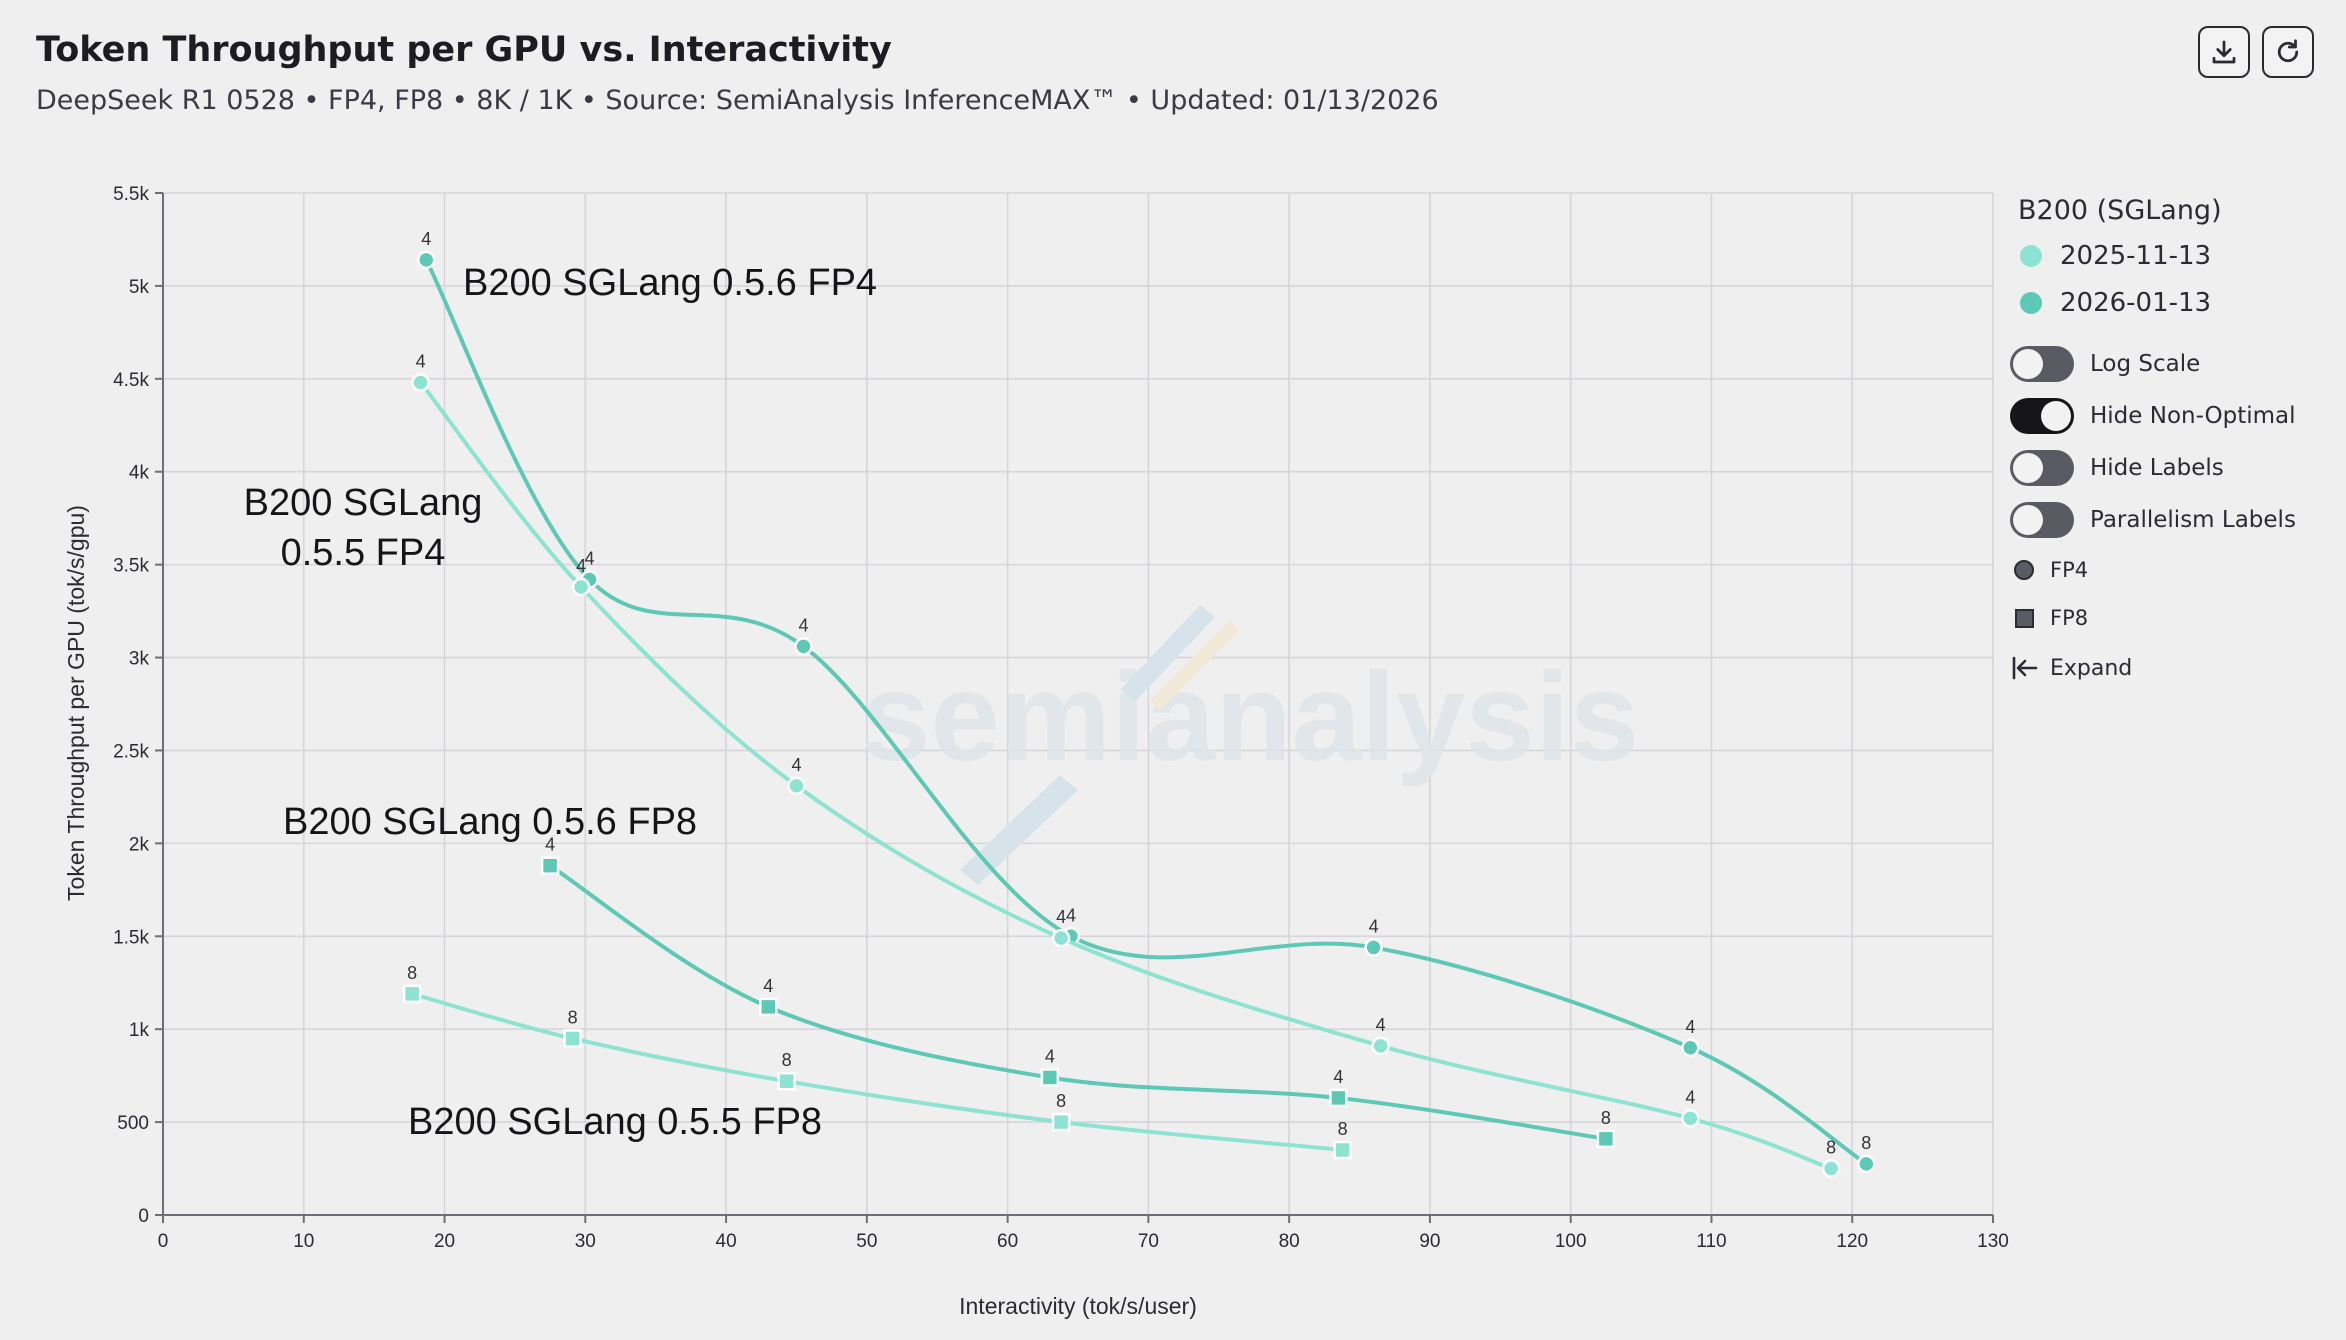 The height and width of the screenshot is (1340, 2346). I want to click on legend-title: B200 (SGLang), so click(2120, 210).